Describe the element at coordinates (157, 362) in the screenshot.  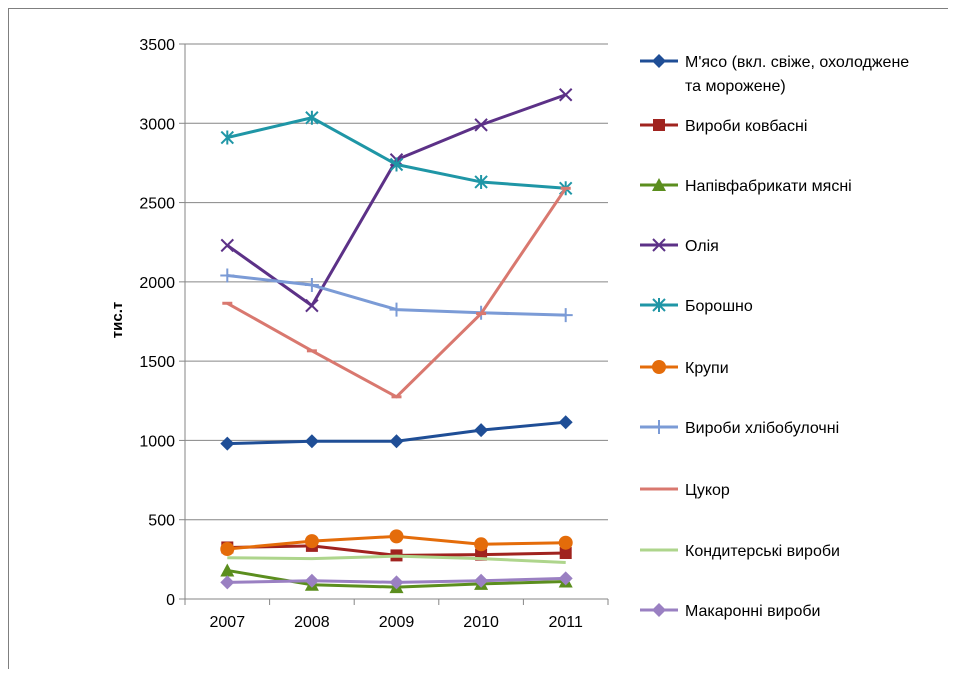
I see `y-tick-label: 1500` at that location.